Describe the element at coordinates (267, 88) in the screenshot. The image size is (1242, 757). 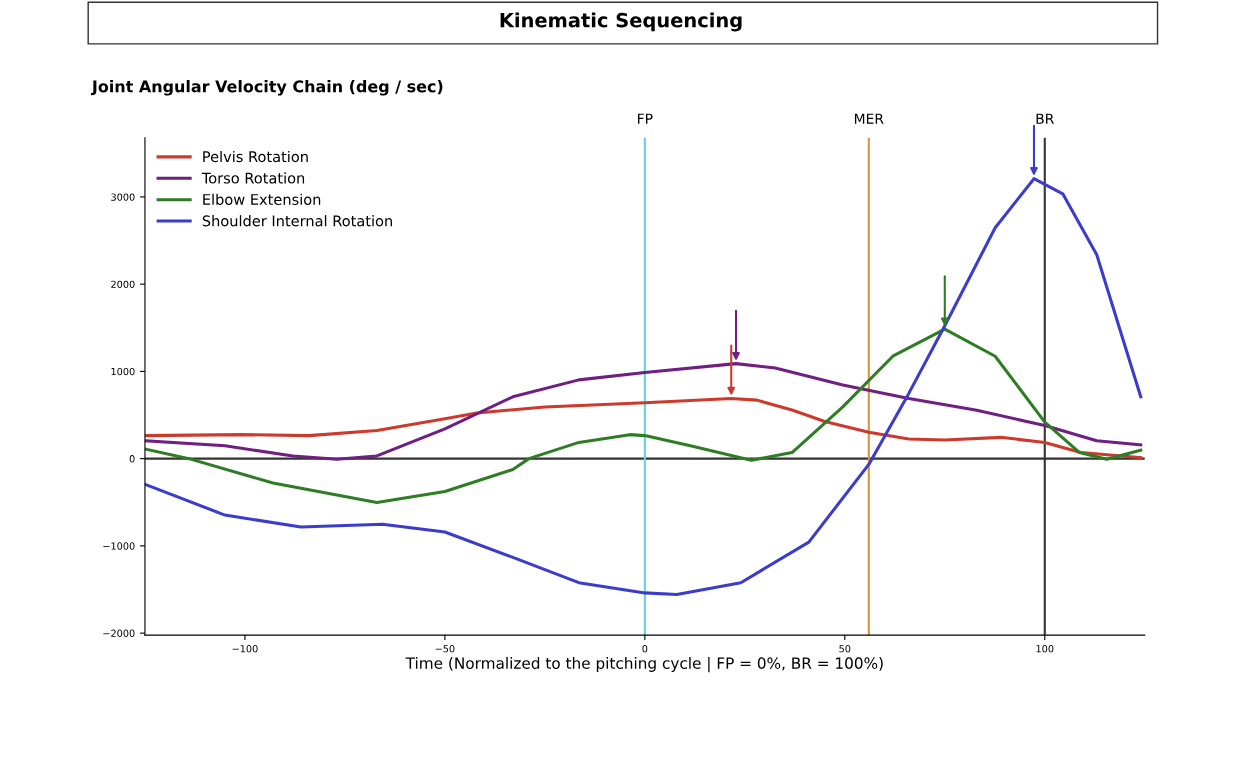
I see `chart-subtitle: Joint Angular Velocity Chain (deg / sec)` at that location.